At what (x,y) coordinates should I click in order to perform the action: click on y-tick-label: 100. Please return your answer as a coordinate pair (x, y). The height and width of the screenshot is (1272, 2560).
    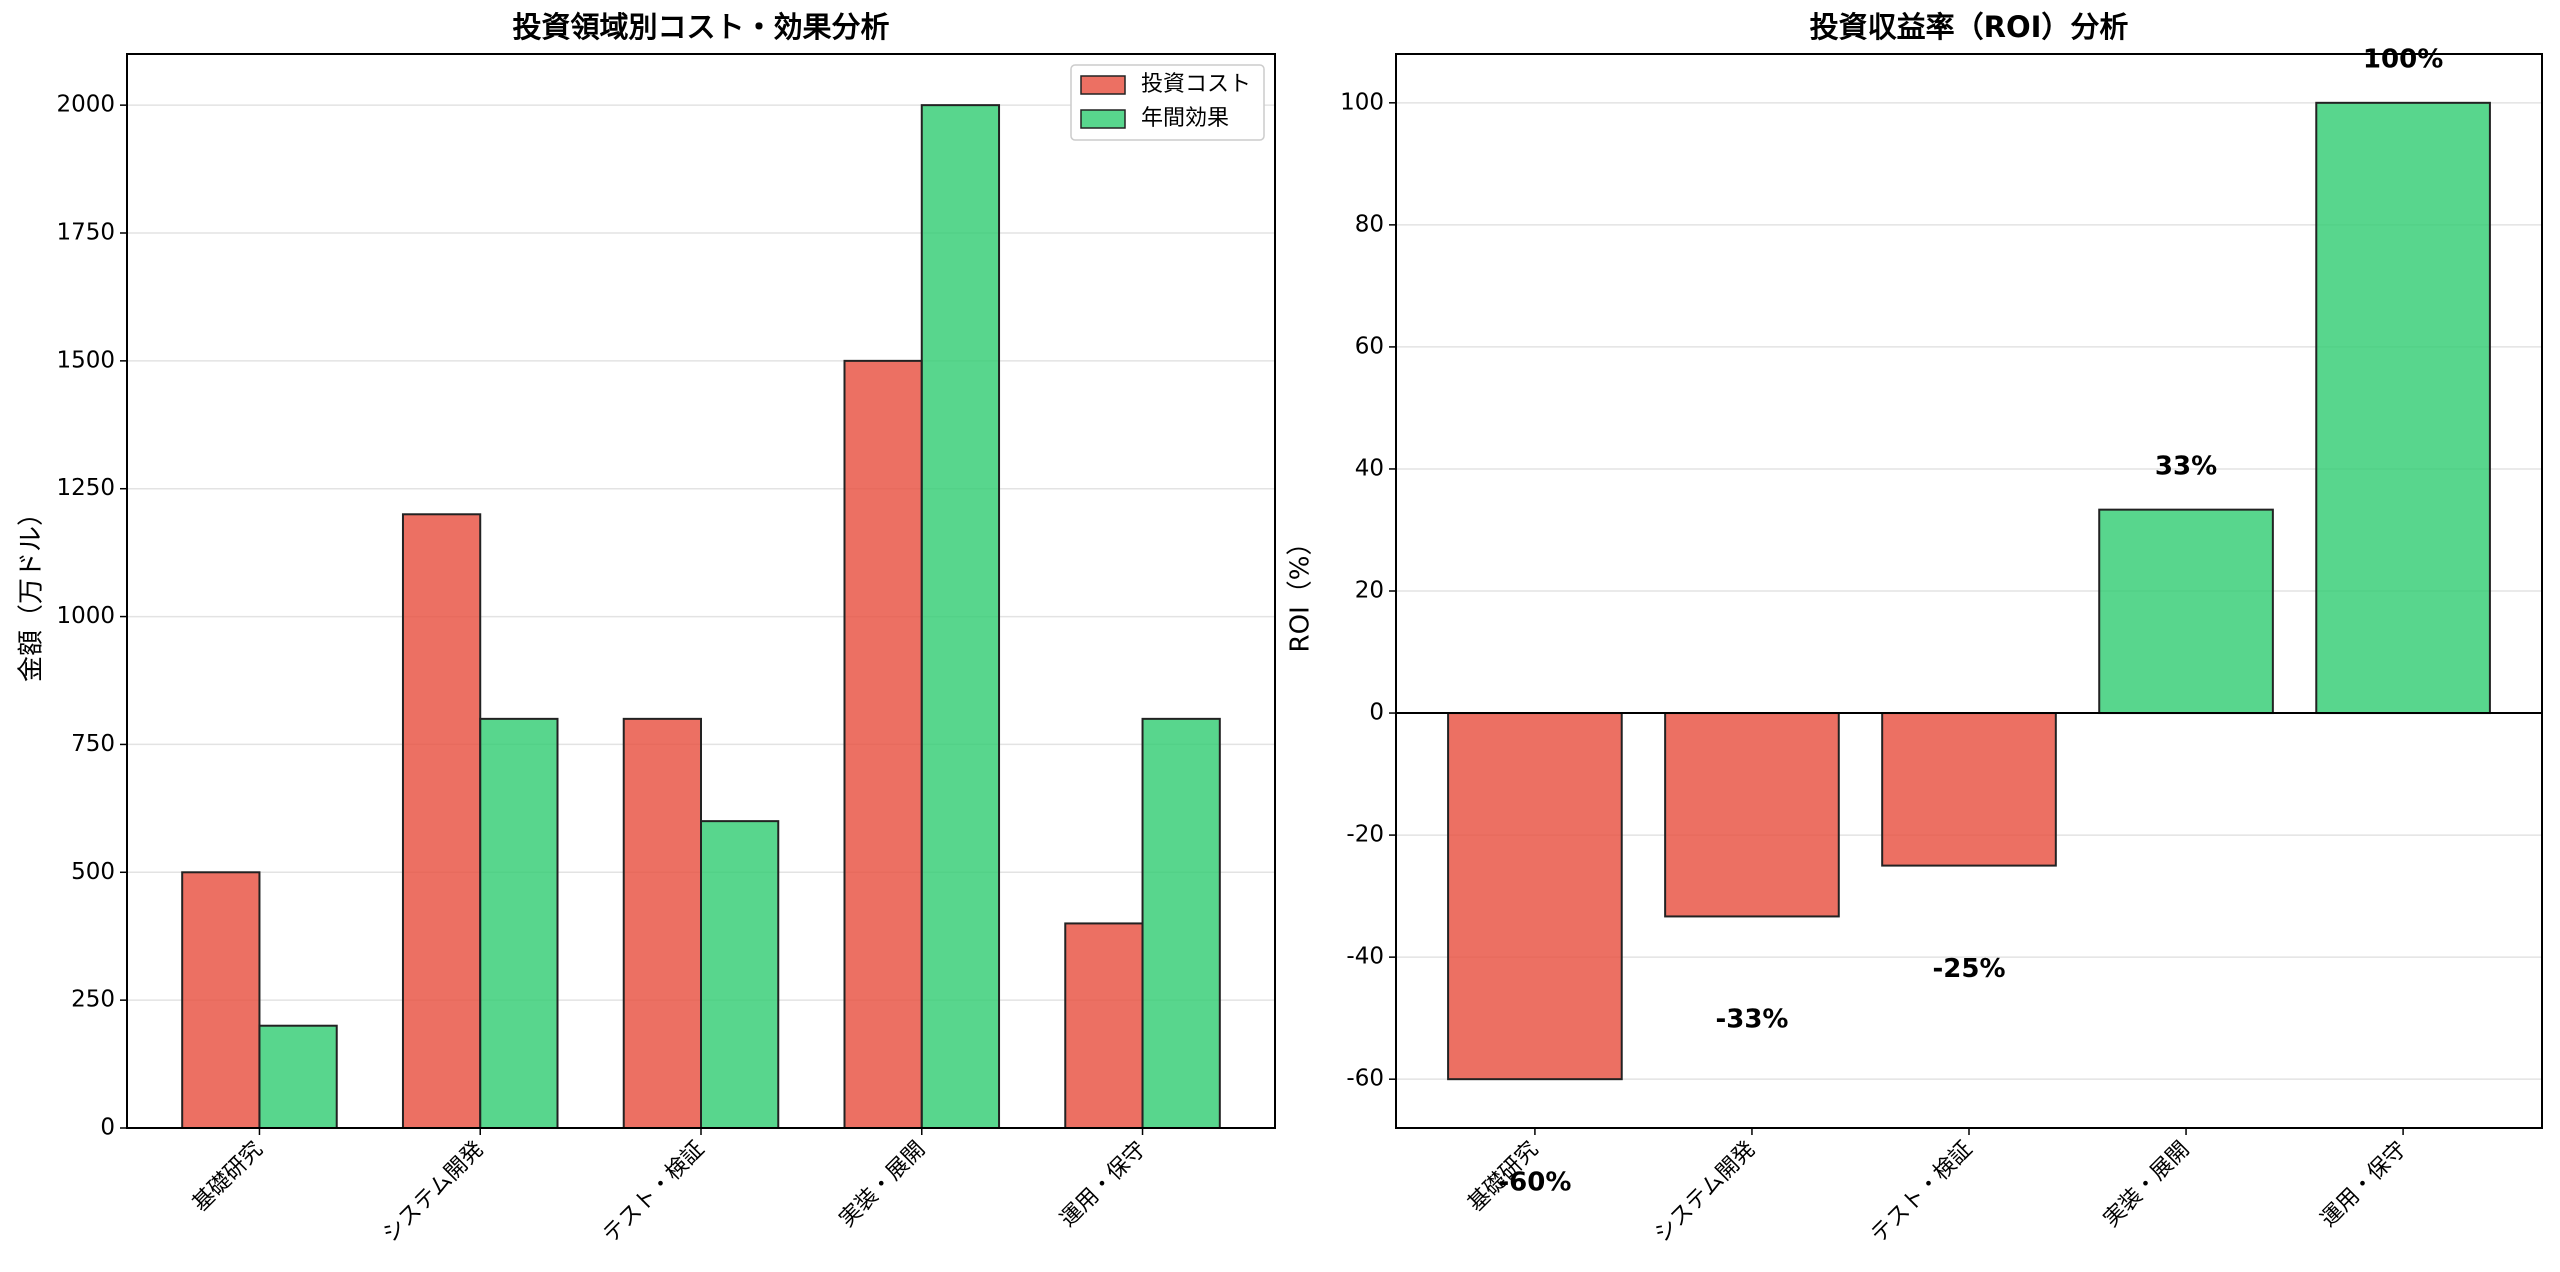
    Looking at the image, I should click on (1362, 102).